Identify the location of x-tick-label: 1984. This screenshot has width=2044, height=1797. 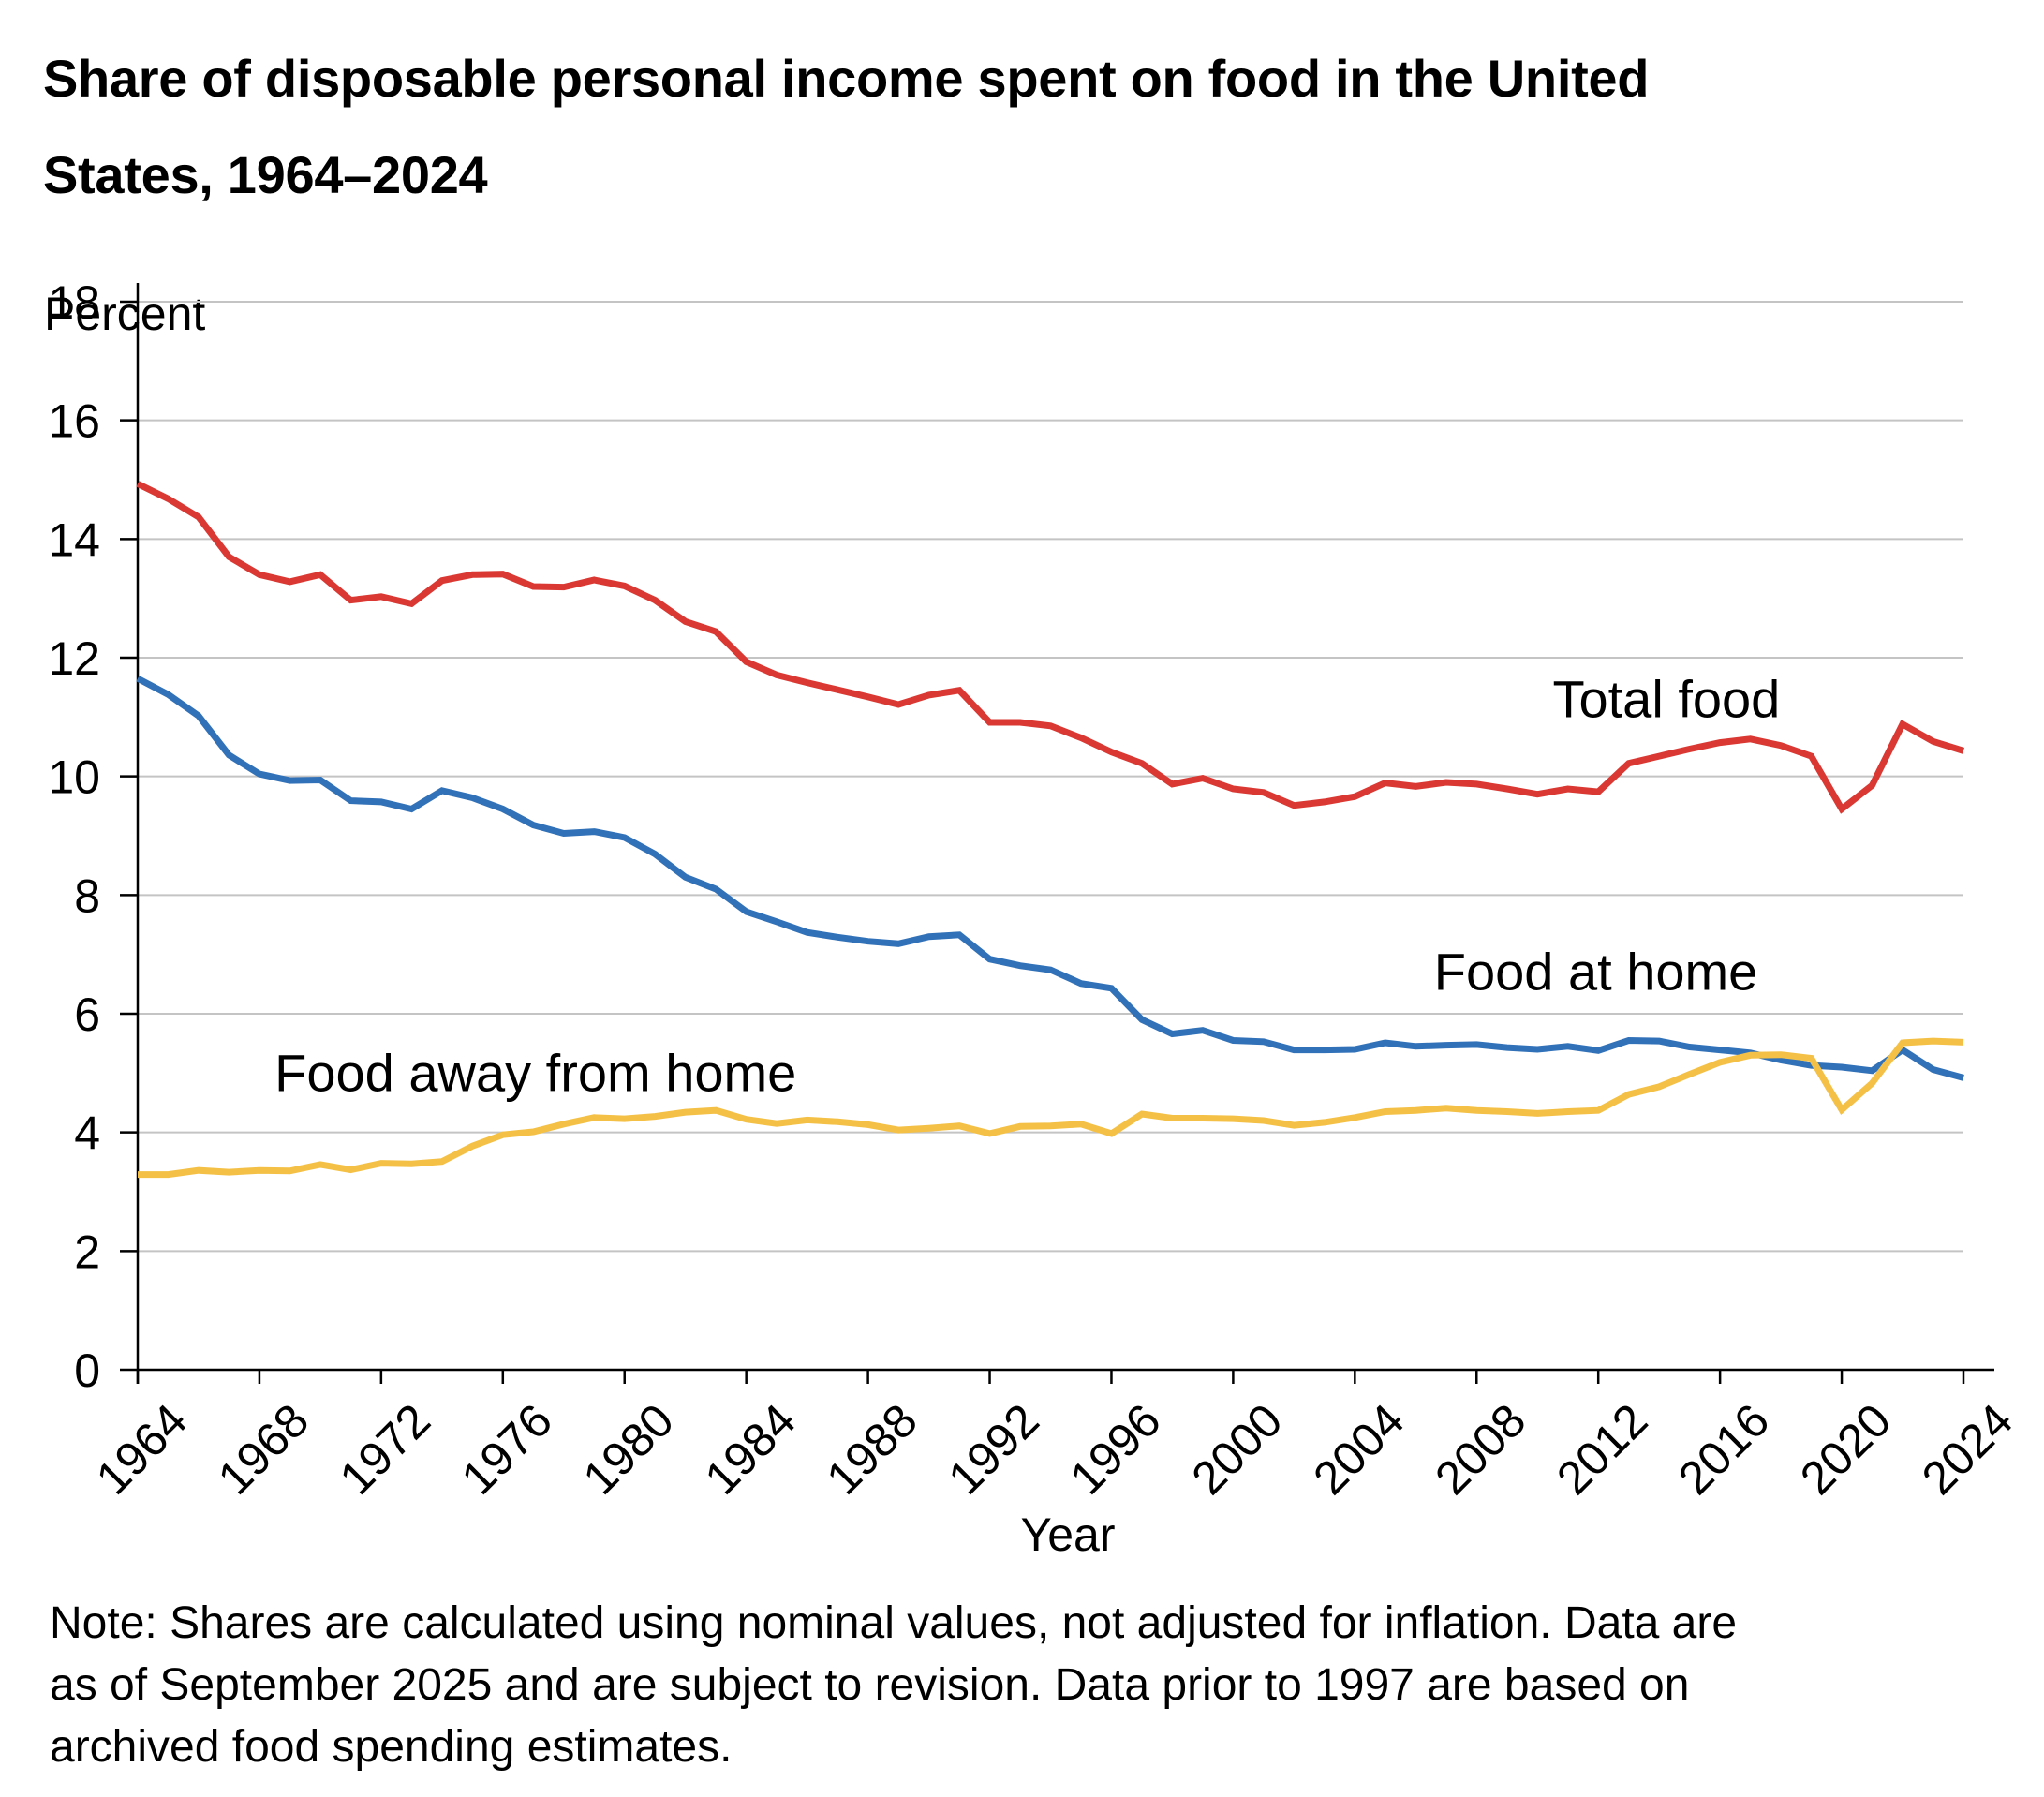
(751, 1450).